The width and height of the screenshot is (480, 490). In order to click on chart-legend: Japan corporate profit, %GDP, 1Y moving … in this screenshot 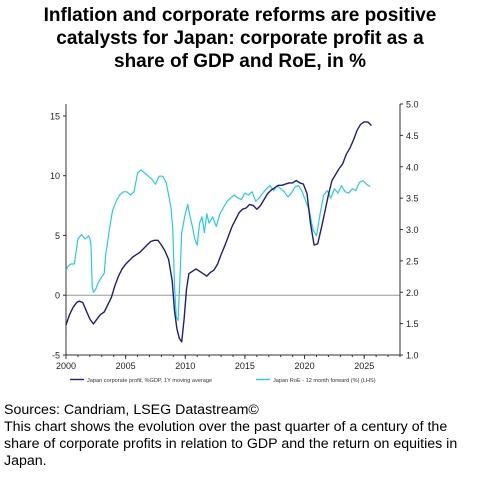, I will do `click(223, 381)`.